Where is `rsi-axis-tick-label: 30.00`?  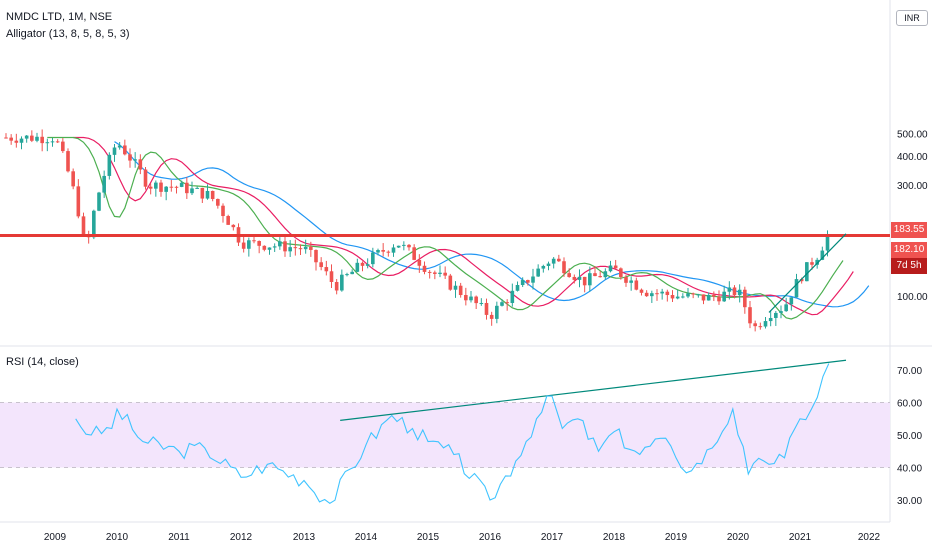
rsi-axis-tick-label: 30.00 is located at coordinates (909, 501).